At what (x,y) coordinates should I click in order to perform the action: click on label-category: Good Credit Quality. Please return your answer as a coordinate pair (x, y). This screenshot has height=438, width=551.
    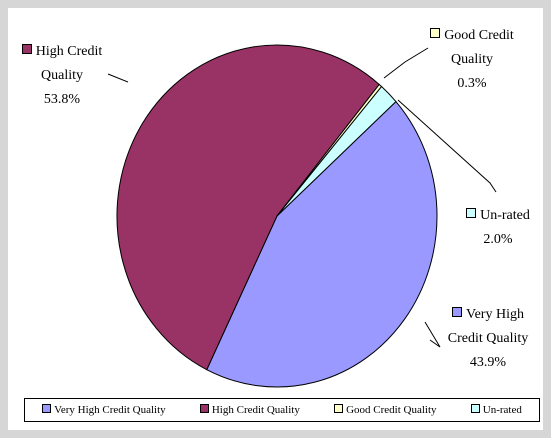
    Looking at the image, I should click on (479, 47).